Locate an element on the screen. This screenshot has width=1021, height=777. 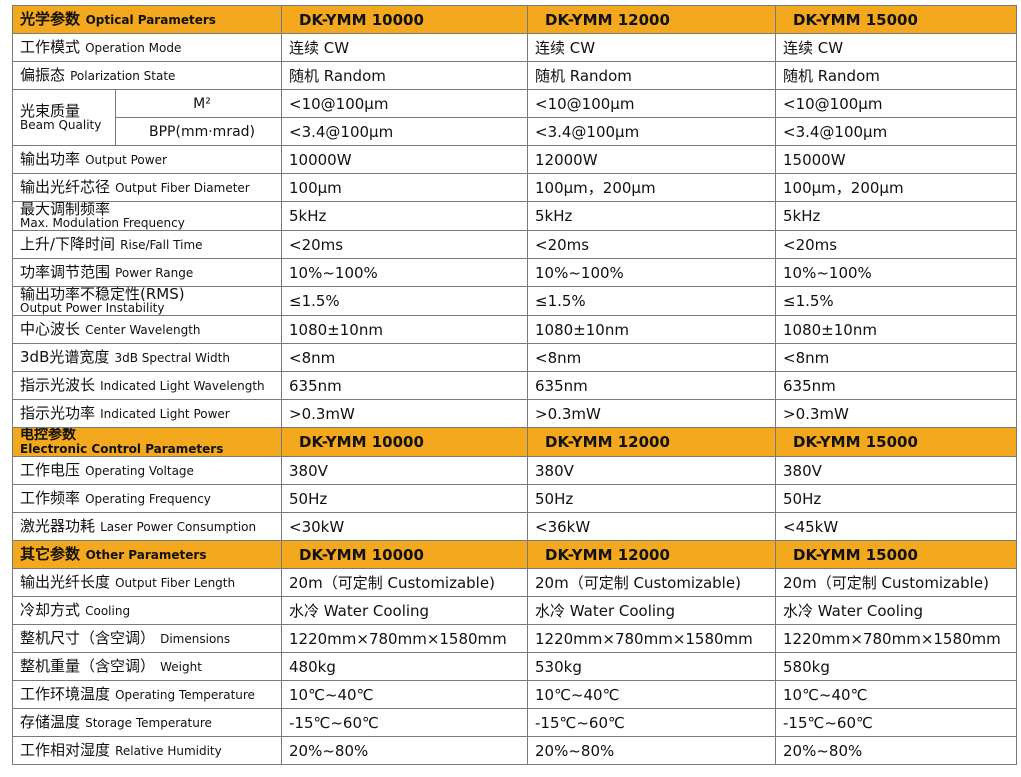
model-header: DK-YMM 10000 is located at coordinates (404, 554).